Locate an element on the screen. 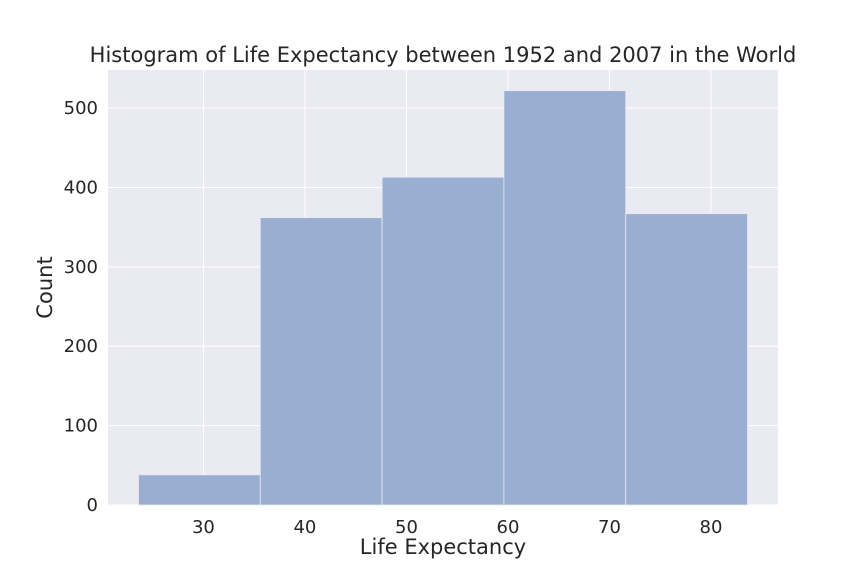 The height and width of the screenshot is (580, 864). y-axis-label: Count is located at coordinates (45, 287).